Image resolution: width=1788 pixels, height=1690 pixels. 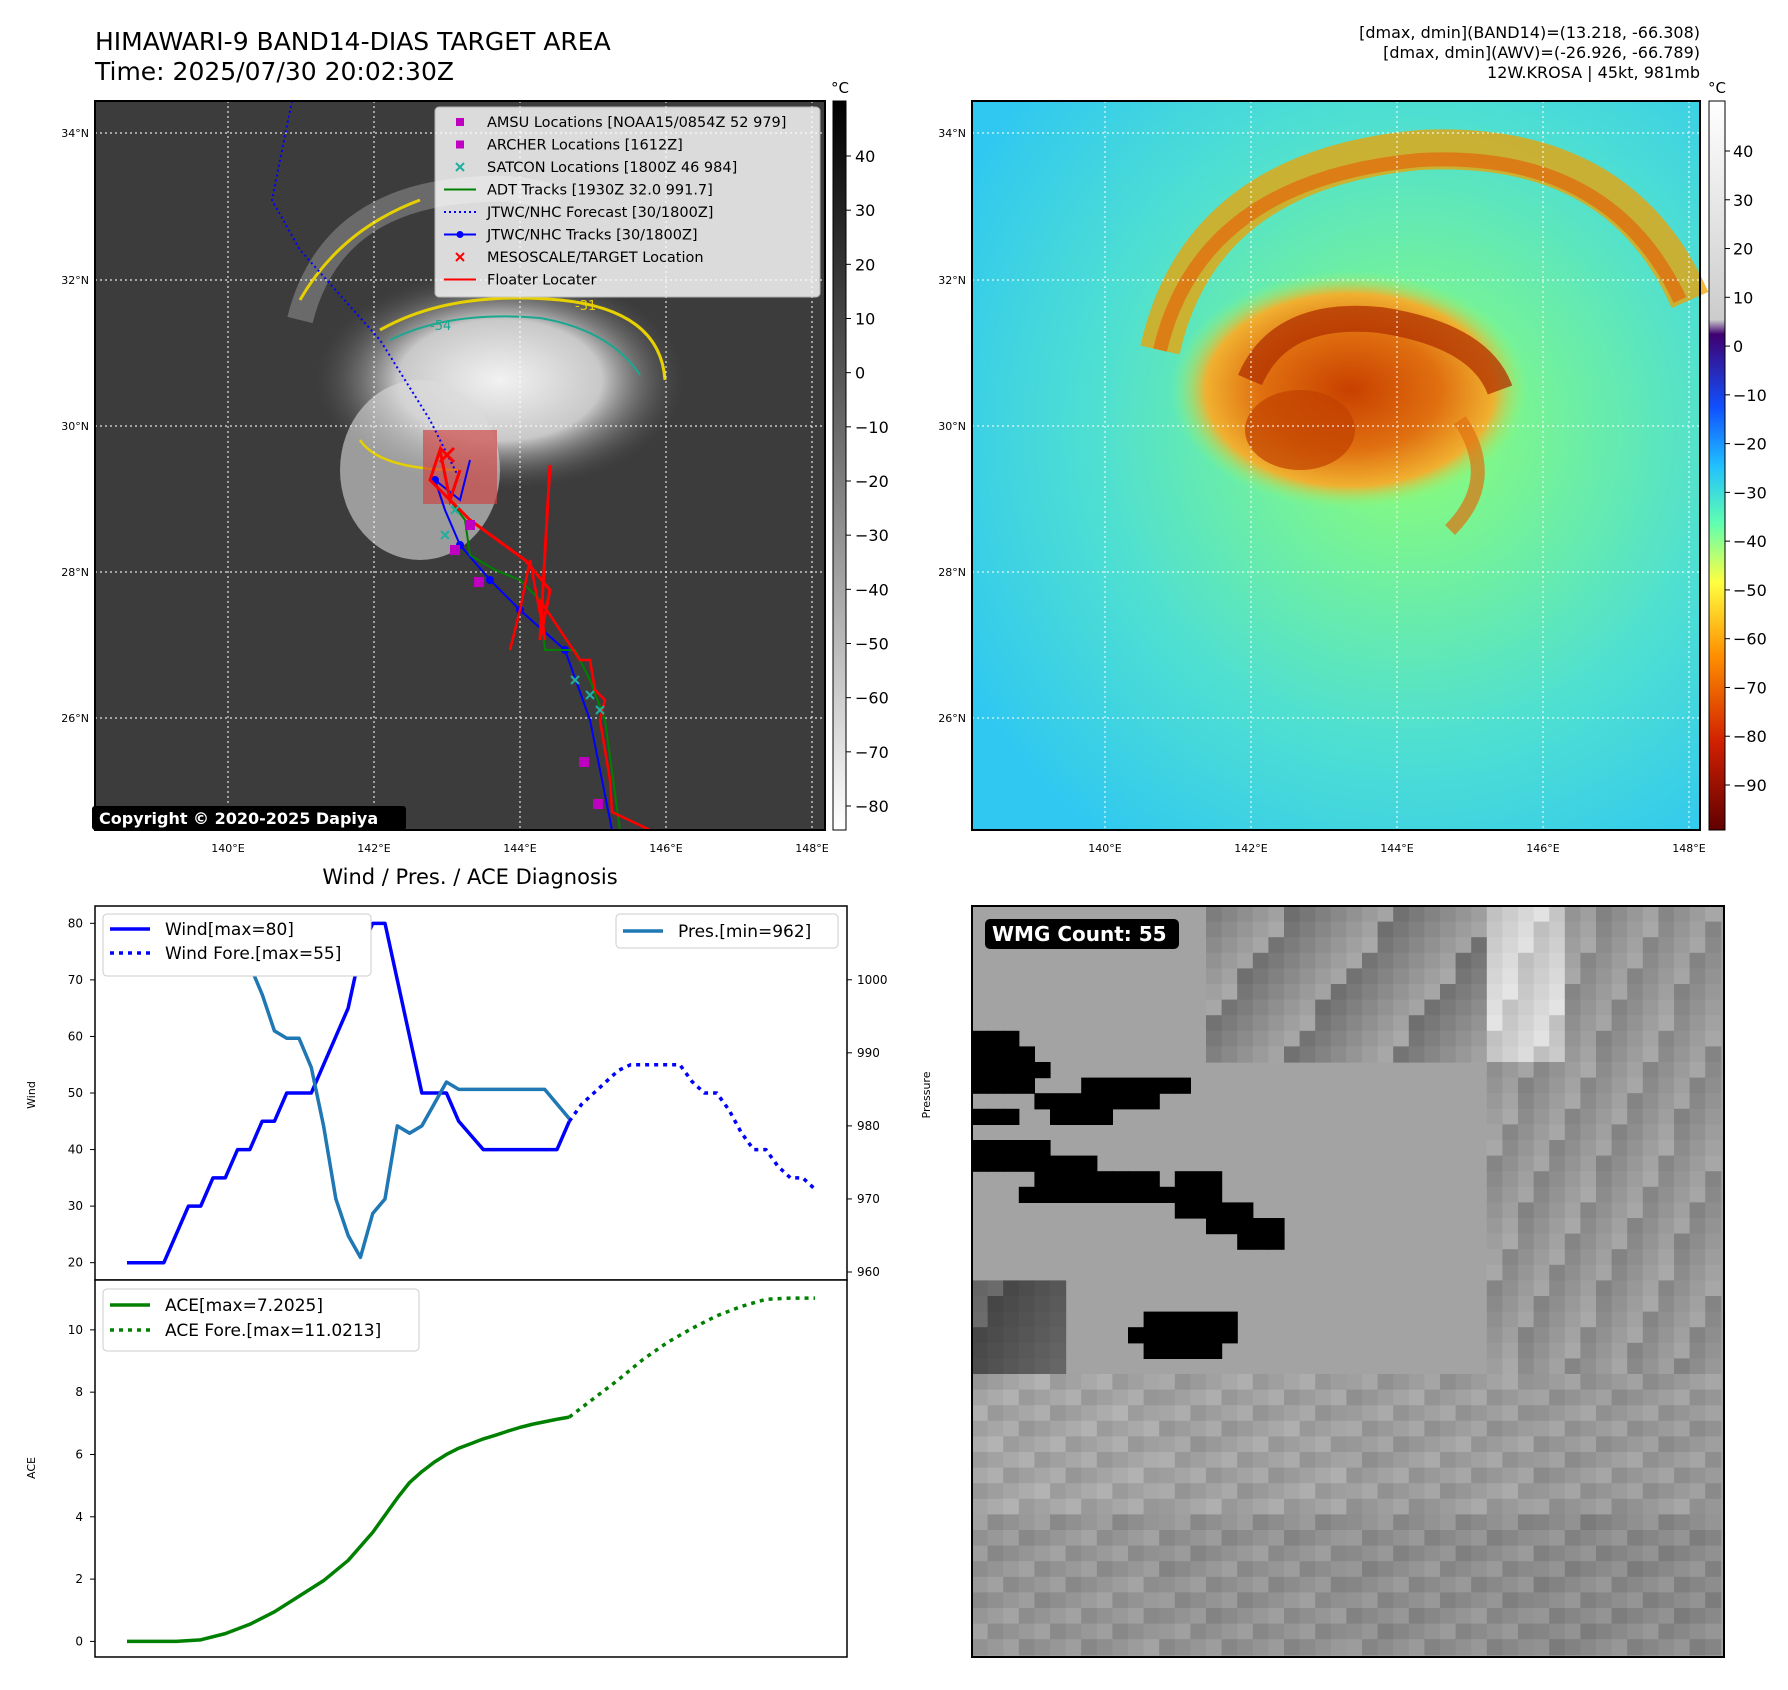 I want to click on info-dmax-band14: [dmax, dmin](BAND14)=(13.218, -66.308), so click(x=1529, y=32).